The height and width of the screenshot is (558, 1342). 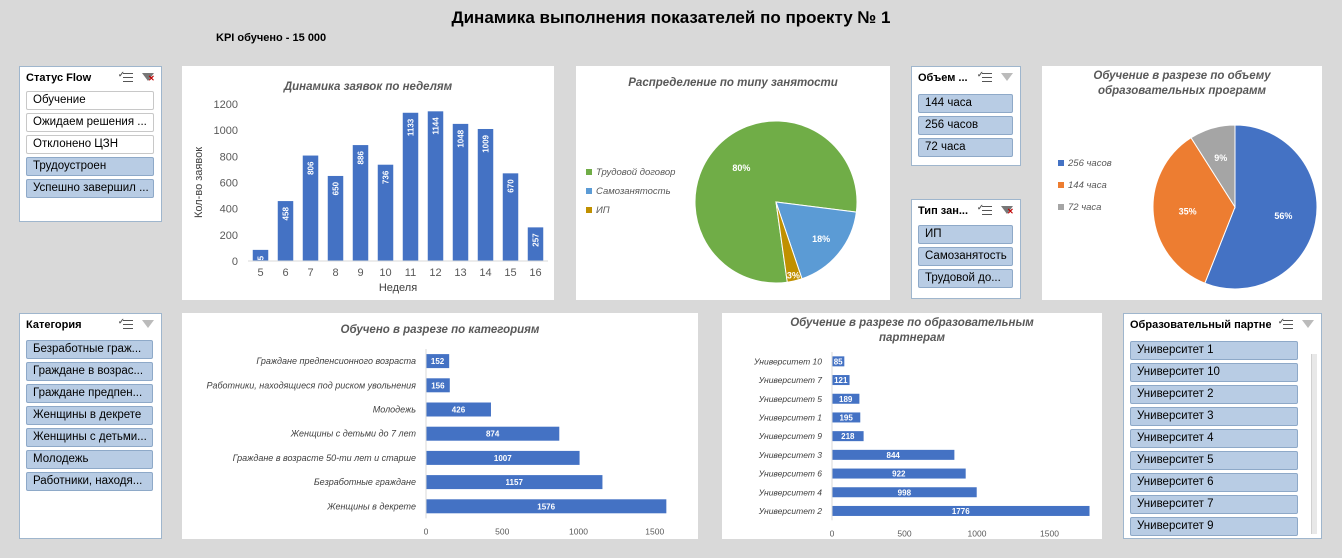 I want to click on slicer-item: Женщины в декрете, so click(x=89, y=415).